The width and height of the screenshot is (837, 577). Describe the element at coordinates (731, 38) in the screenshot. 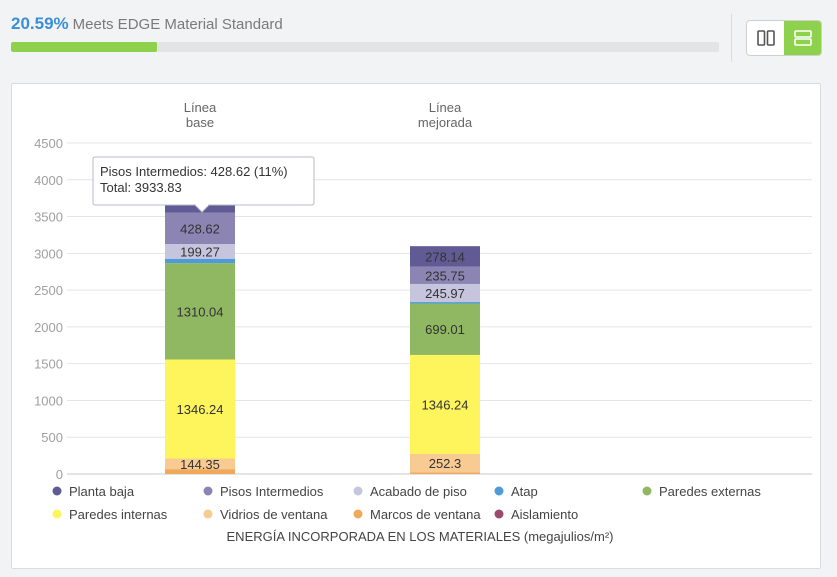

I see `header-divider` at that location.